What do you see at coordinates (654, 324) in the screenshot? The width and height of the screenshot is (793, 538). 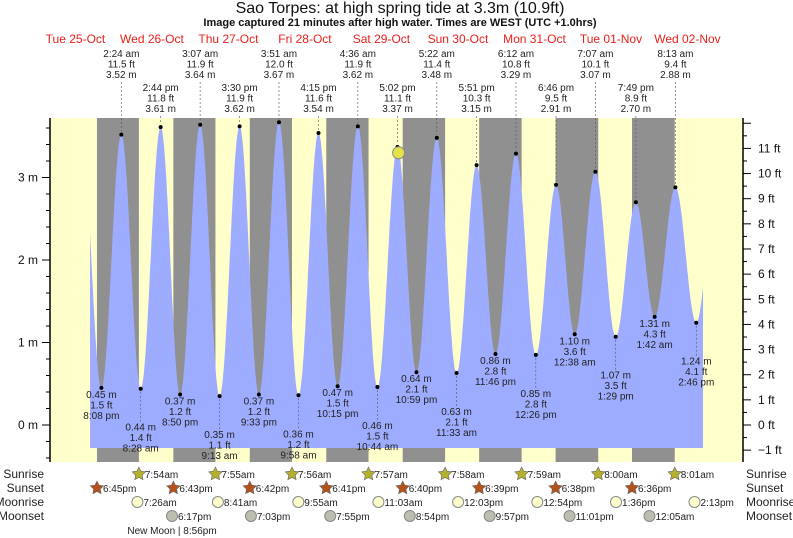 I see `low-tide-label: 1.31 m` at bounding box center [654, 324].